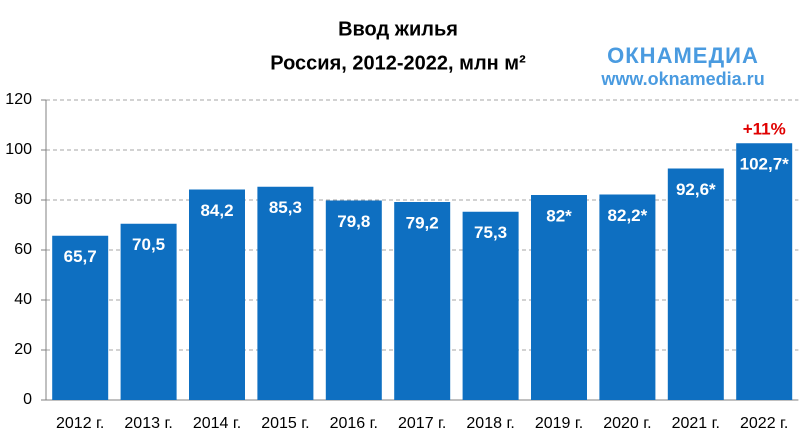 The image size is (800, 446). What do you see at coordinates (18, 99) in the screenshot?
I see `y-tick-label: 120` at bounding box center [18, 99].